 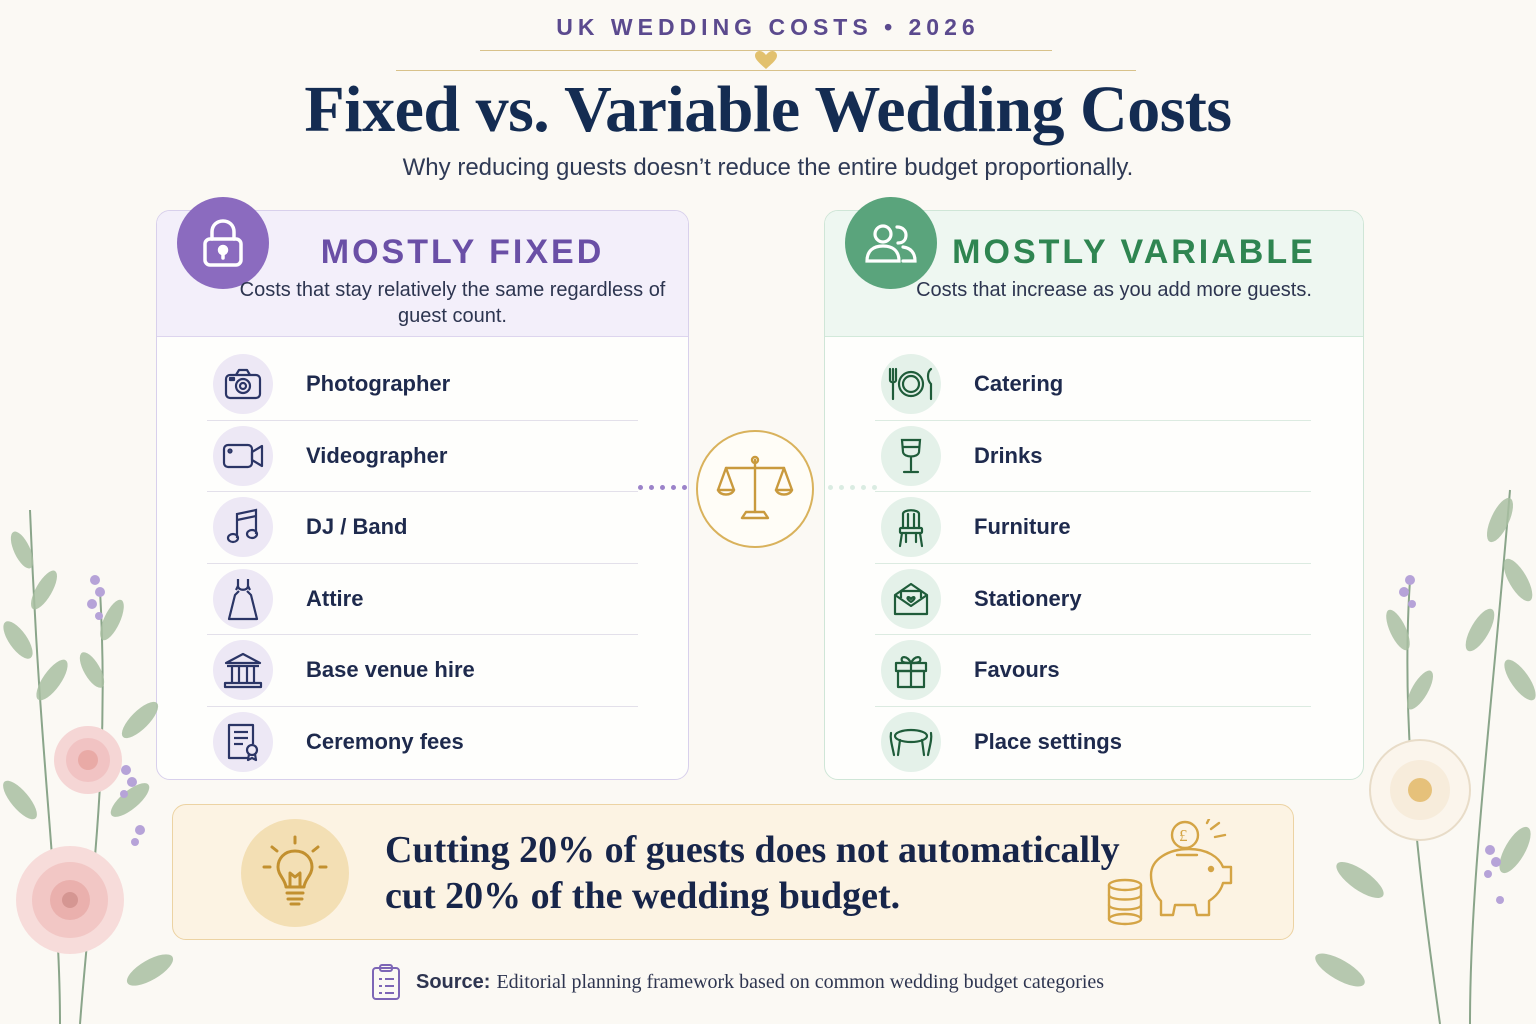 I want to click on lock-icon, so click(x=223, y=243).